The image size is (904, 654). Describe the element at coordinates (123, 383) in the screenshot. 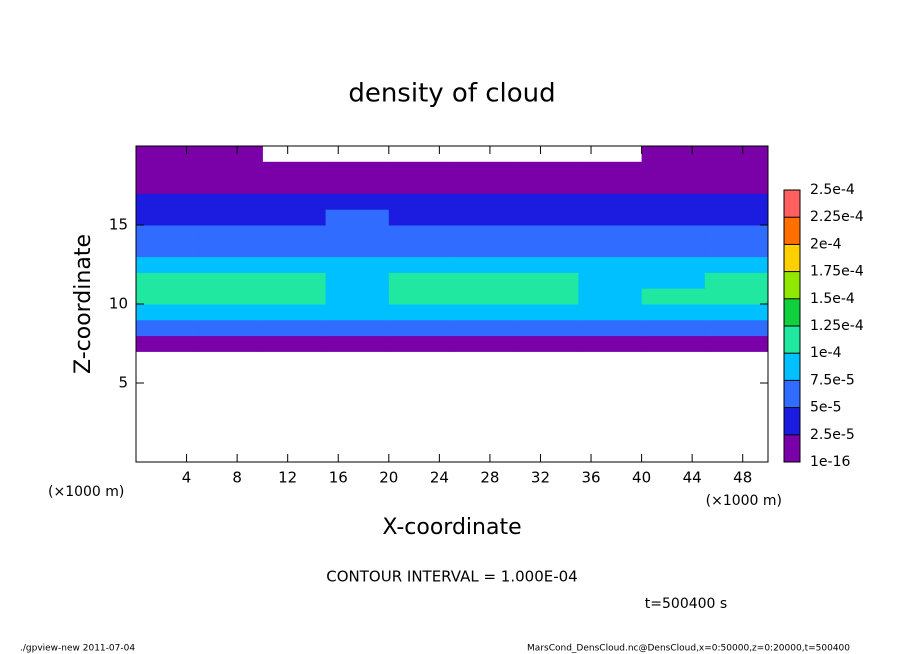

I see `y-tick-label: 5` at that location.